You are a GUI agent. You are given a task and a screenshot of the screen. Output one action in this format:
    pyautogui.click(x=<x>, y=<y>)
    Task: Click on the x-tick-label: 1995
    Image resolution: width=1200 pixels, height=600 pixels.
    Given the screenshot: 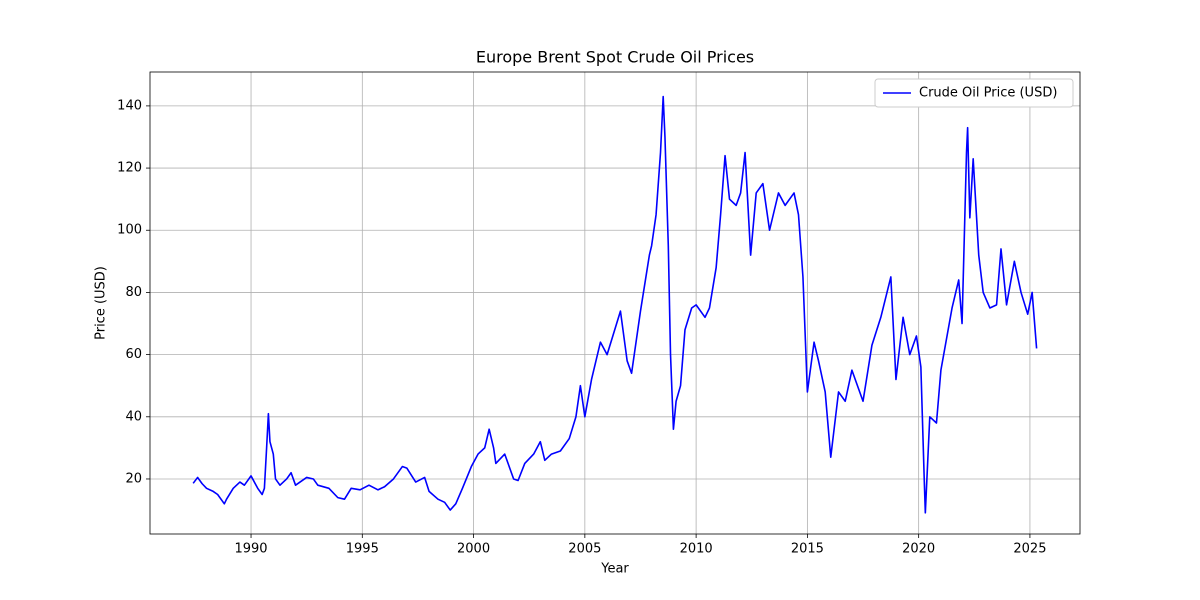 What is the action you would take?
    pyautogui.click(x=362, y=549)
    